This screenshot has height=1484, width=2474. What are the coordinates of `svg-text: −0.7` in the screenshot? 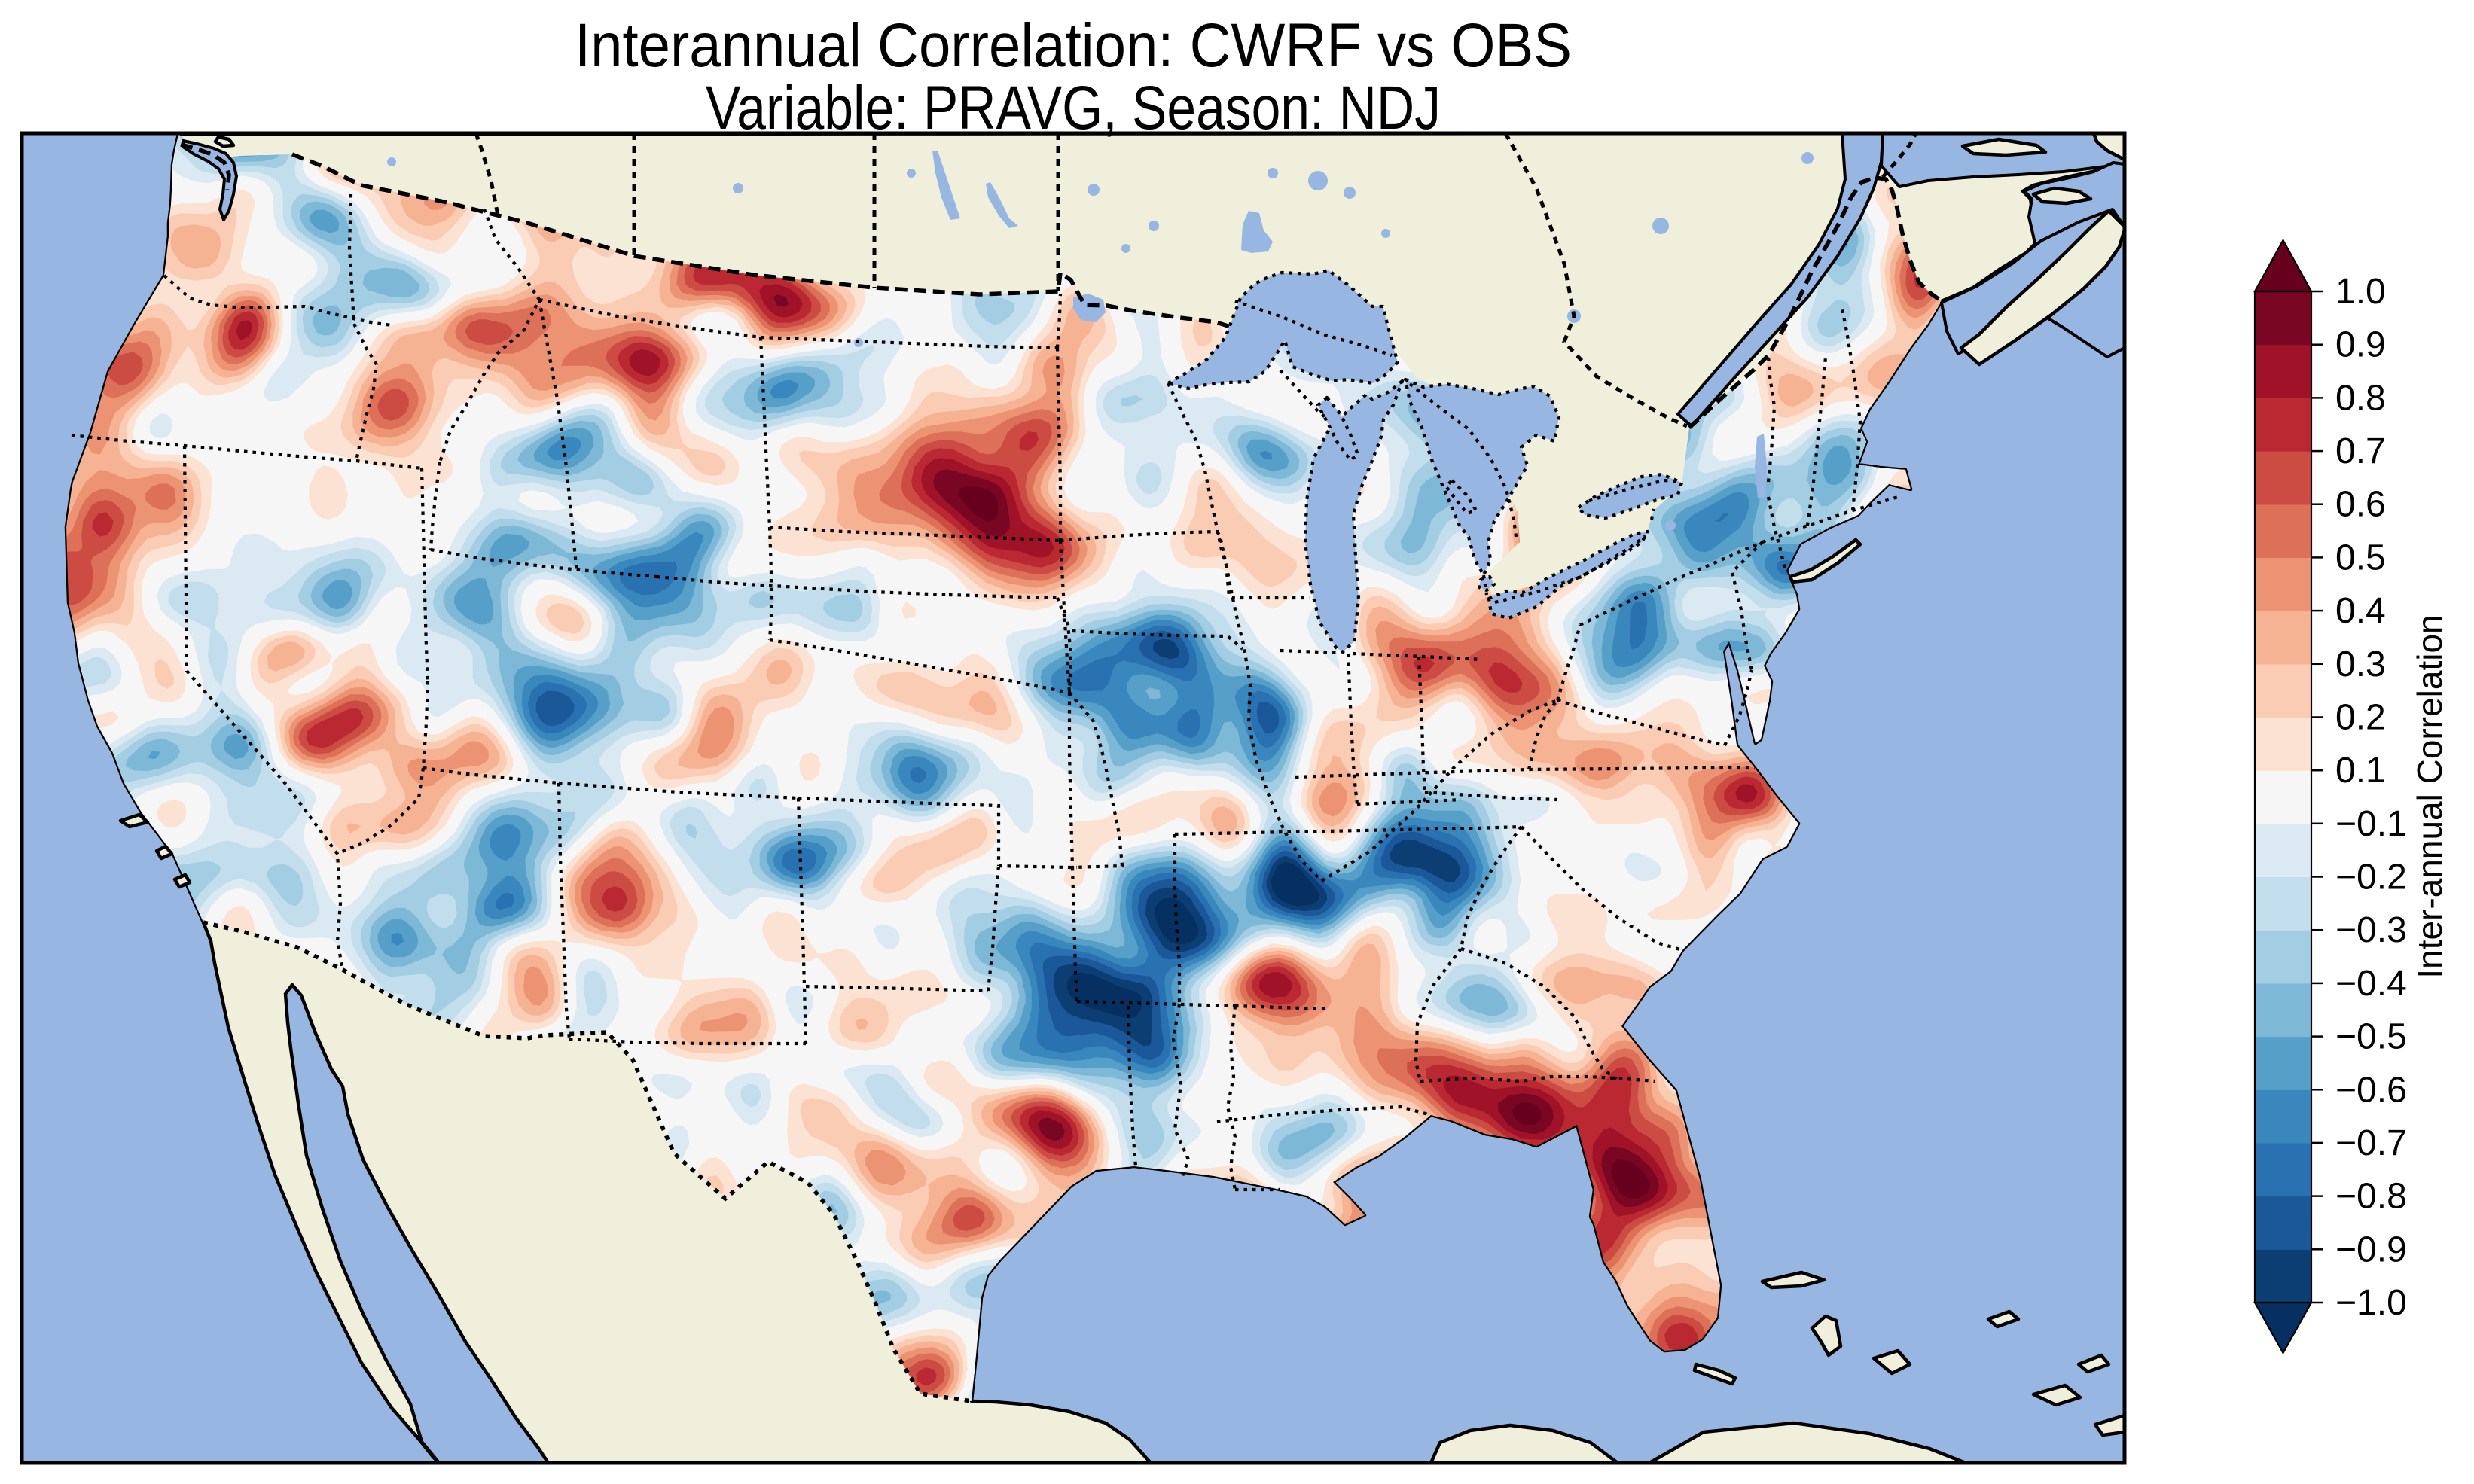 It's located at (2371, 1143).